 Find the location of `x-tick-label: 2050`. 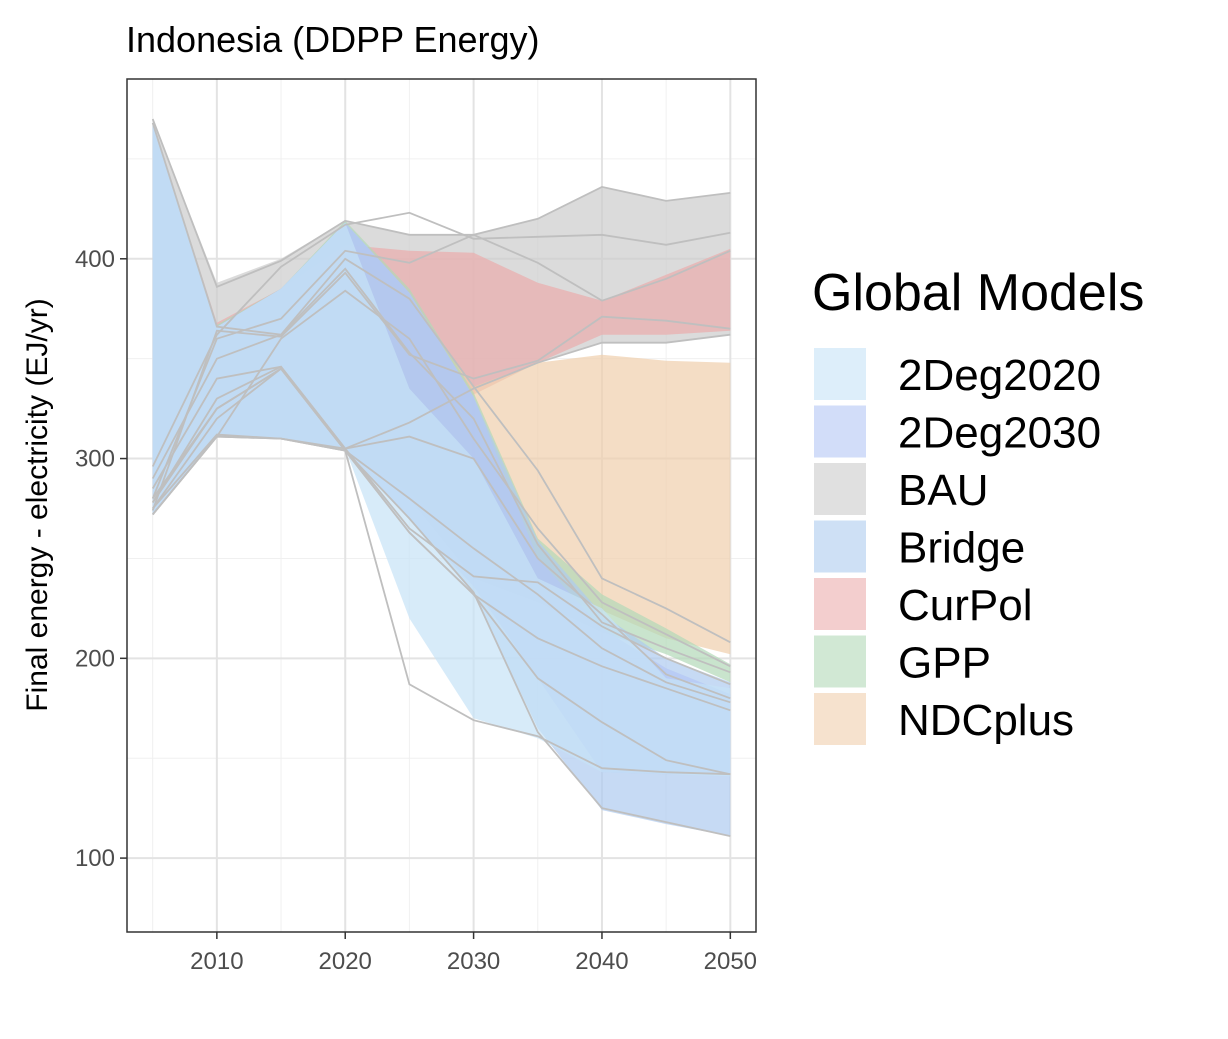

x-tick-label: 2050 is located at coordinates (730, 961).